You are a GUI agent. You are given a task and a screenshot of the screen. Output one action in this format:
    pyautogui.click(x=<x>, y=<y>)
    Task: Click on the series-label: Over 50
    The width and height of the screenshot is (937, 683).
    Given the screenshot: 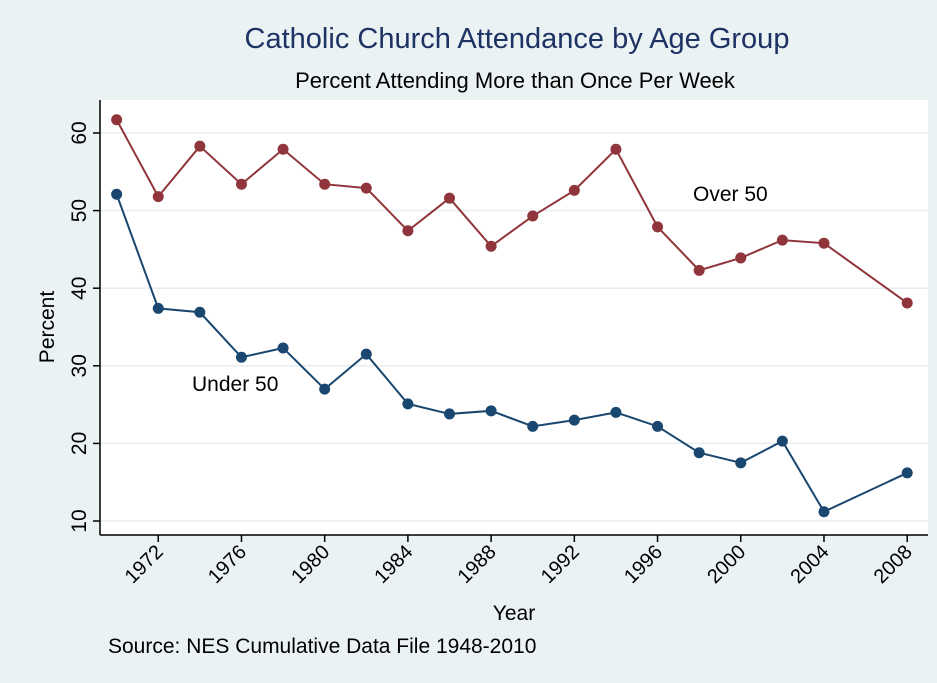 What is the action you would take?
    pyautogui.click(x=730, y=194)
    